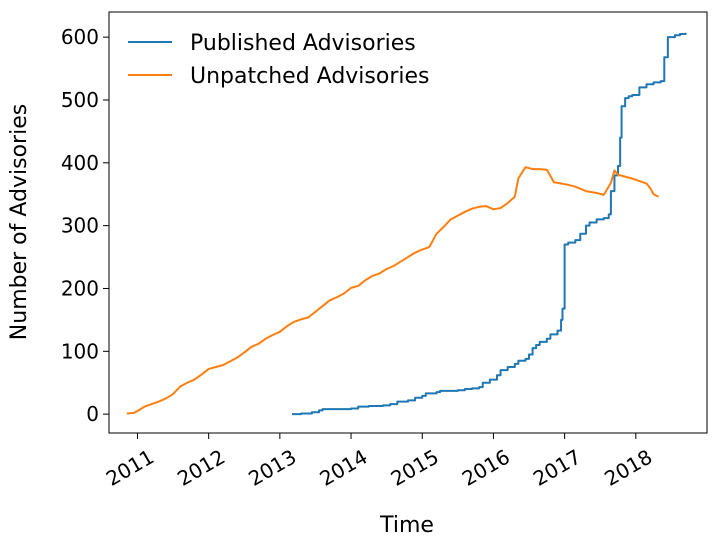 The image size is (720, 540). I want to click on y-tick-label: 0, so click(92, 414).